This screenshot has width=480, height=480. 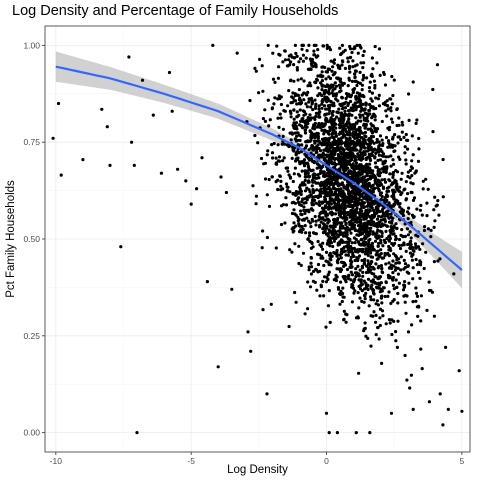 What do you see at coordinates (31, 239) in the screenshot?
I see `y-tick-label: 0.50` at bounding box center [31, 239].